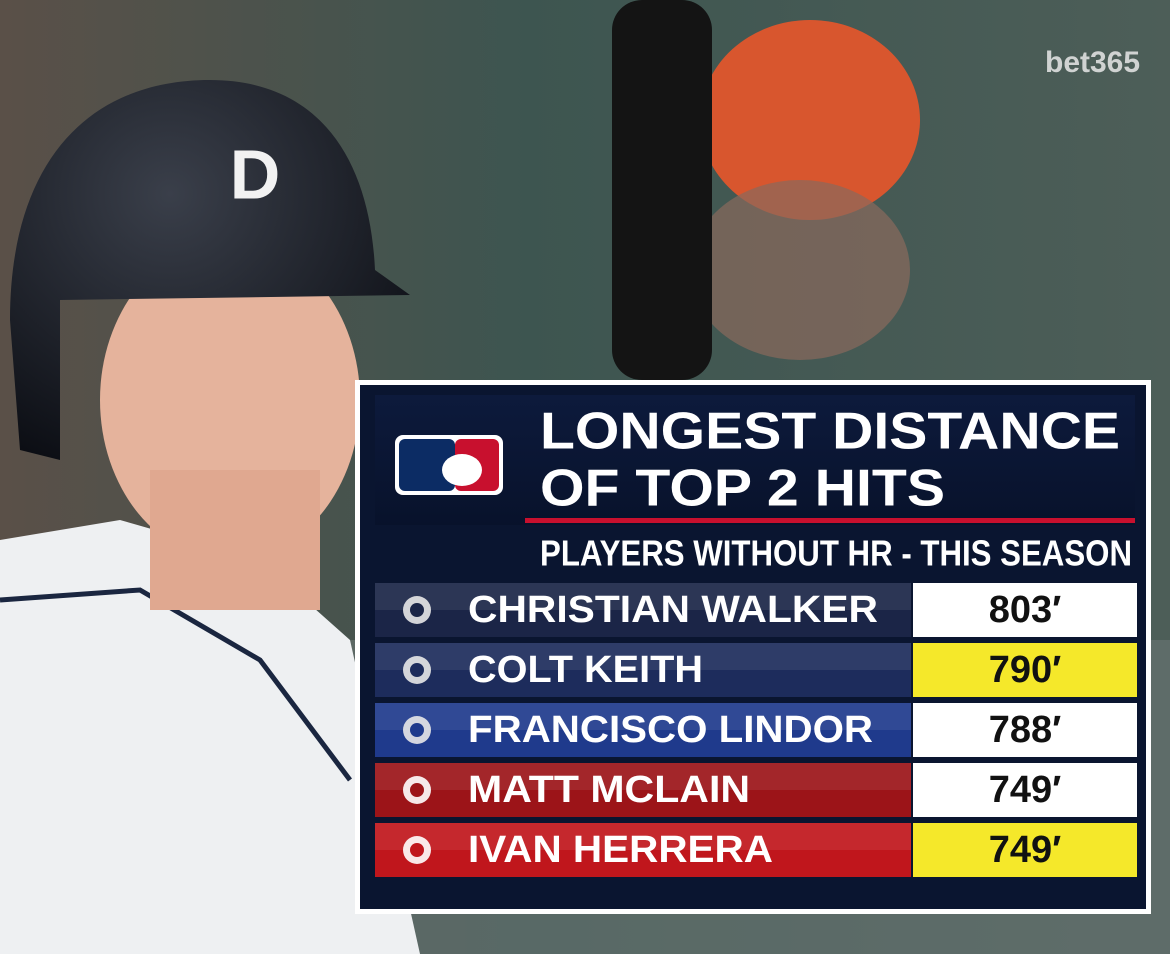  I want to click on league-logo-blue, so click(427, 465).